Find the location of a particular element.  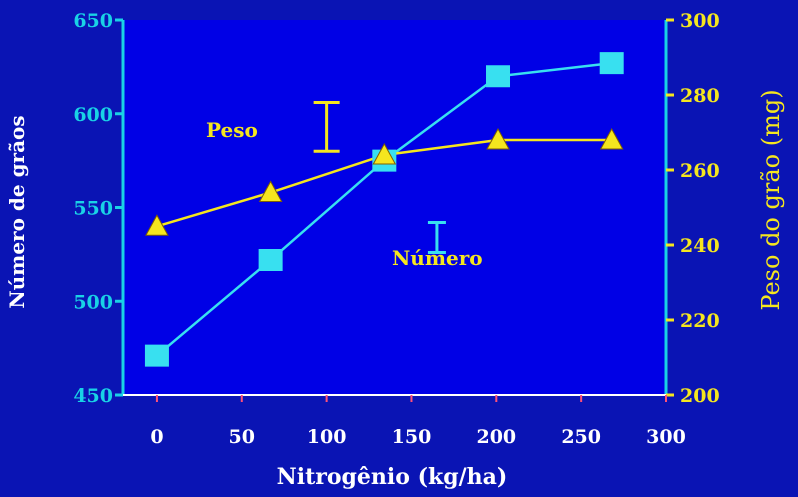

y-left-tick-label: 550 is located at coordinates (93, 209).